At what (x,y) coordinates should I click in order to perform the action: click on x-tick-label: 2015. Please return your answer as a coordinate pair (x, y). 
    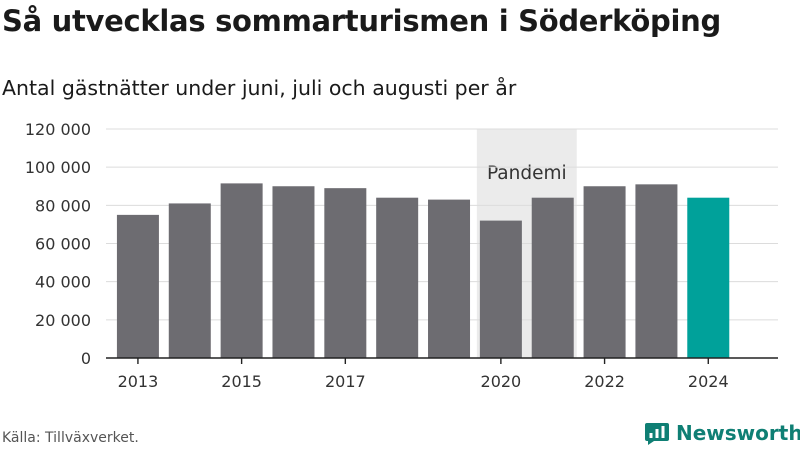
    Looking at the image, I should click on (241, 381).